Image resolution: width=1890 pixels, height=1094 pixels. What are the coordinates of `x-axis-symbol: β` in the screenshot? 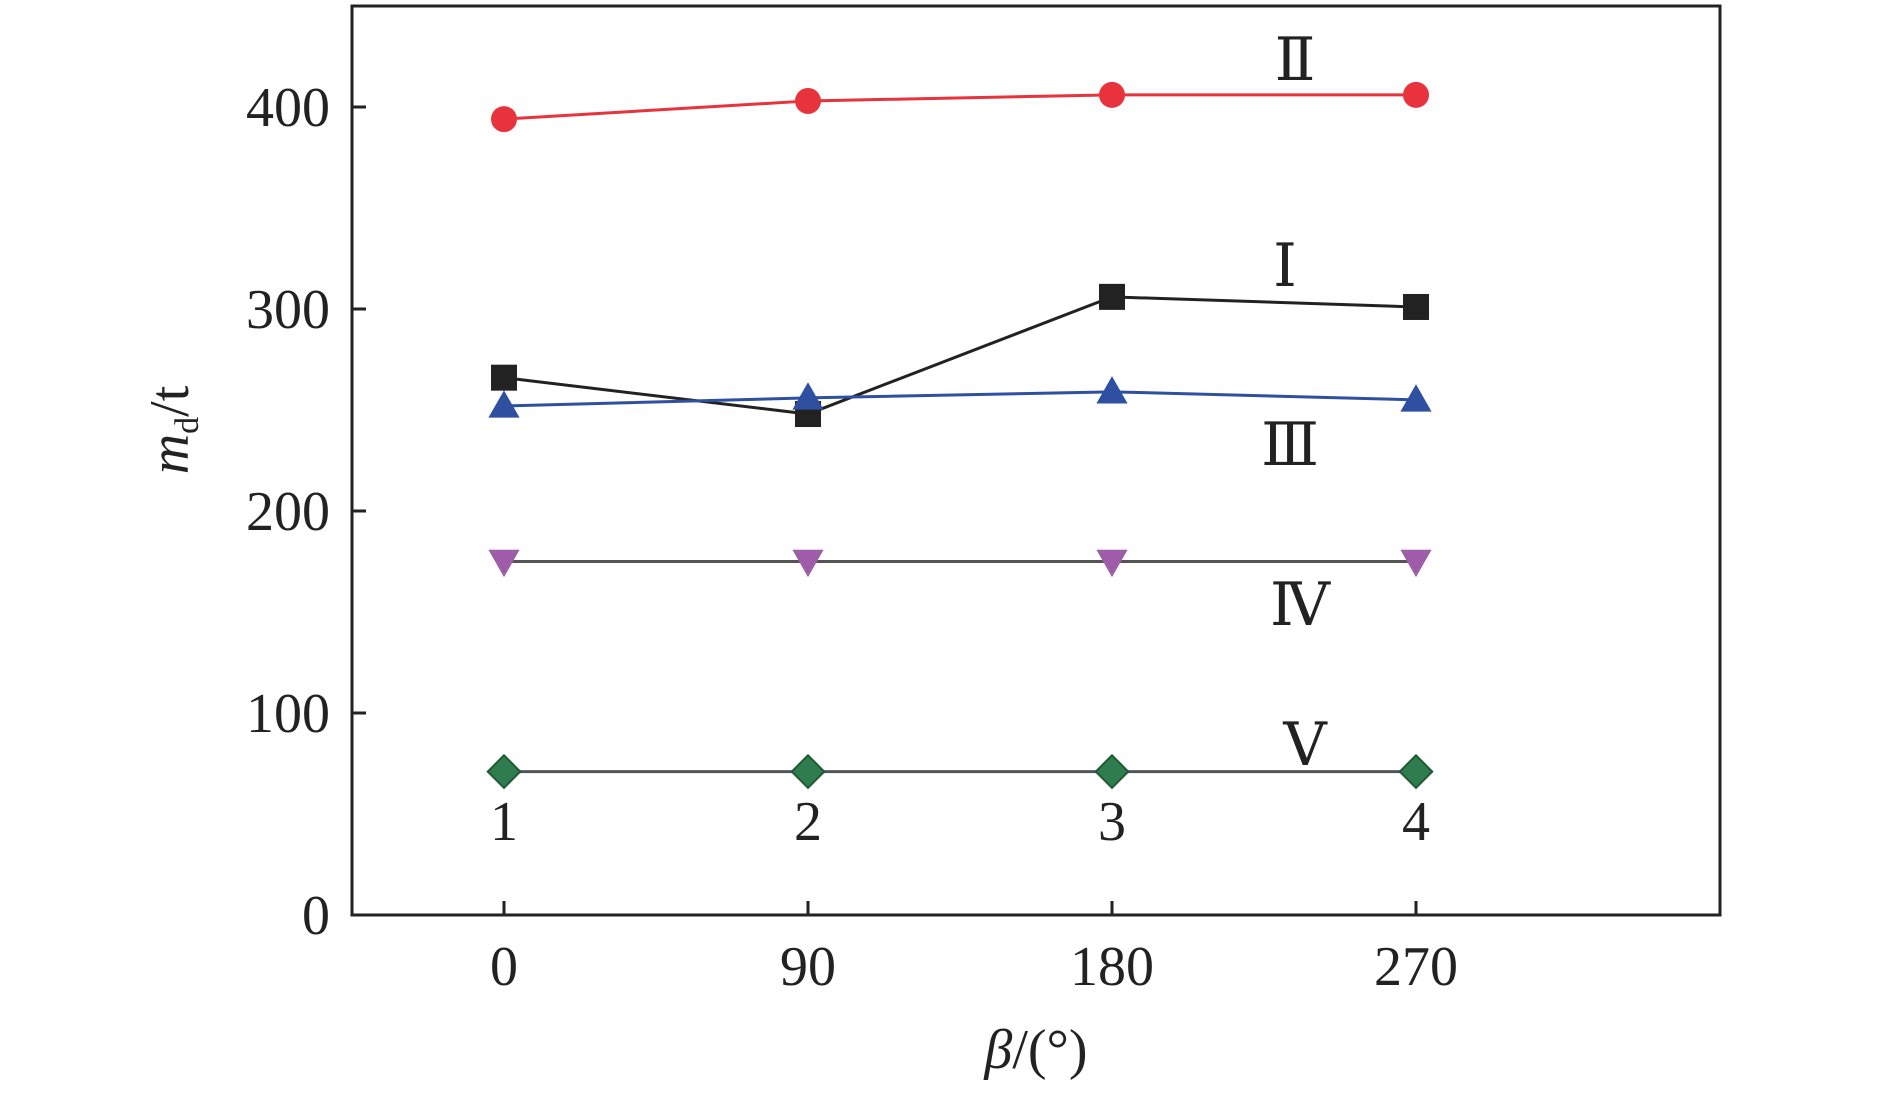 It's located at (997, 1050).